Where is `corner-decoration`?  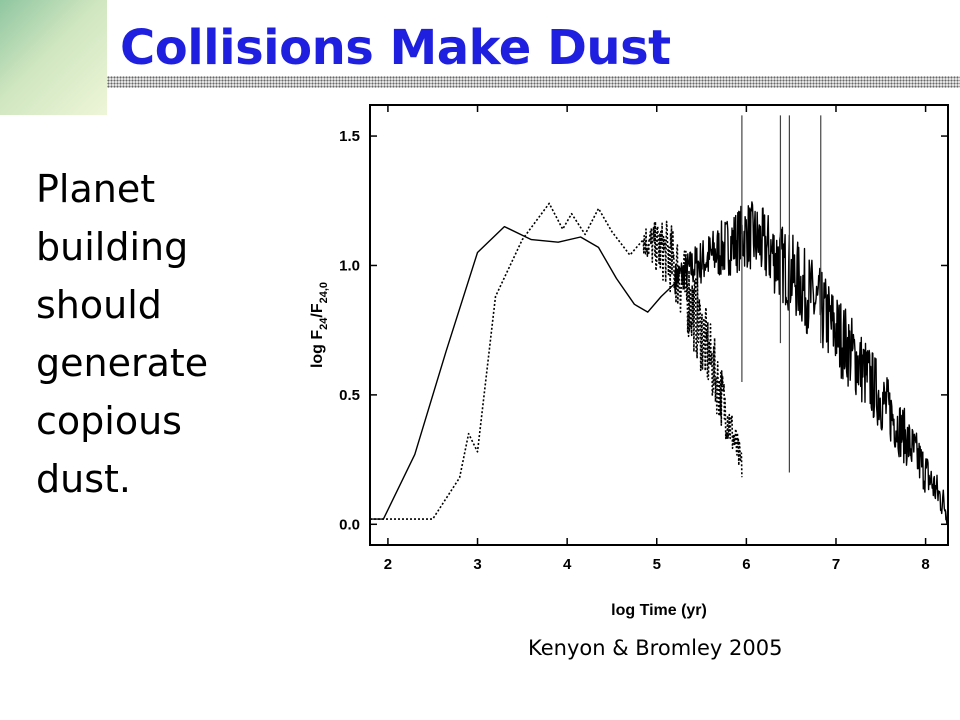 corner-decoration is located at coordinates (53, 57).